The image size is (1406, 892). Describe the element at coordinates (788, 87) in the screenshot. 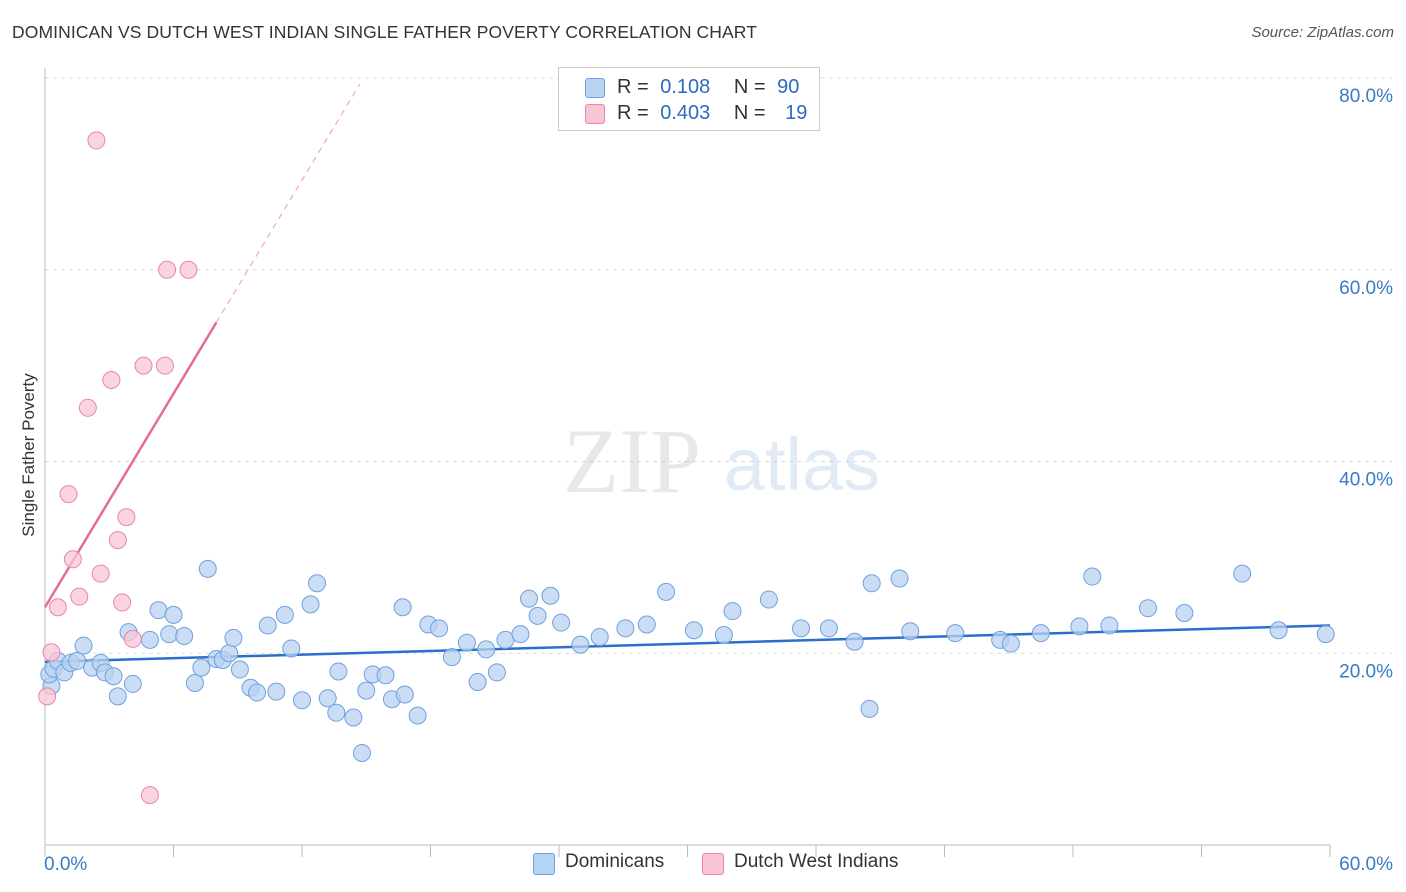

I see `legend-n-value: 90` at that location.